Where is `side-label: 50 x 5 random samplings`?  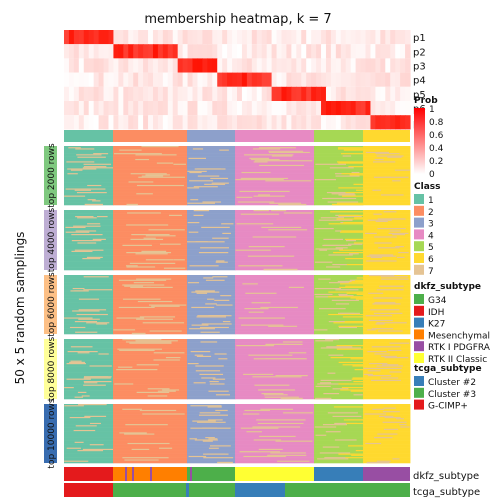
side-label: 50 x 5 random samplings is located at coordinates (20, 308).